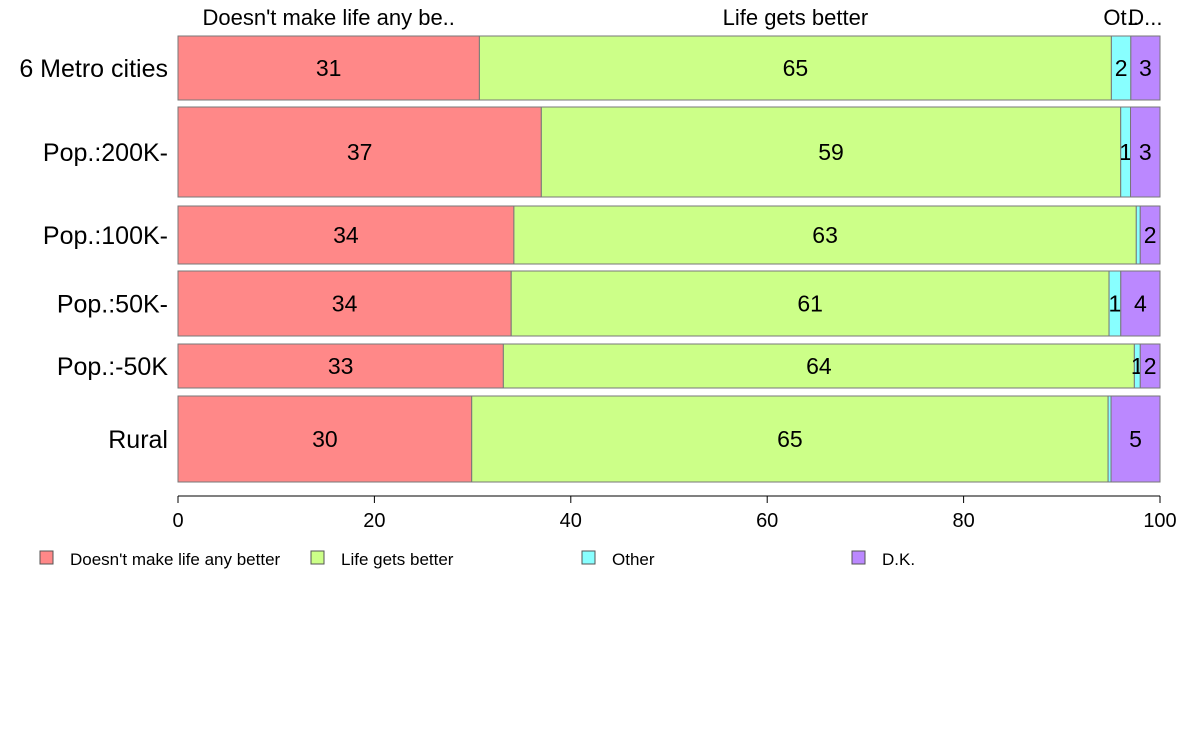 Image resolution: width=1188 pixels, height=736 pixels. Describe the element at coordinates (1138, 235) in the screenshot. I see `bar-pop-100k-other` at that location.